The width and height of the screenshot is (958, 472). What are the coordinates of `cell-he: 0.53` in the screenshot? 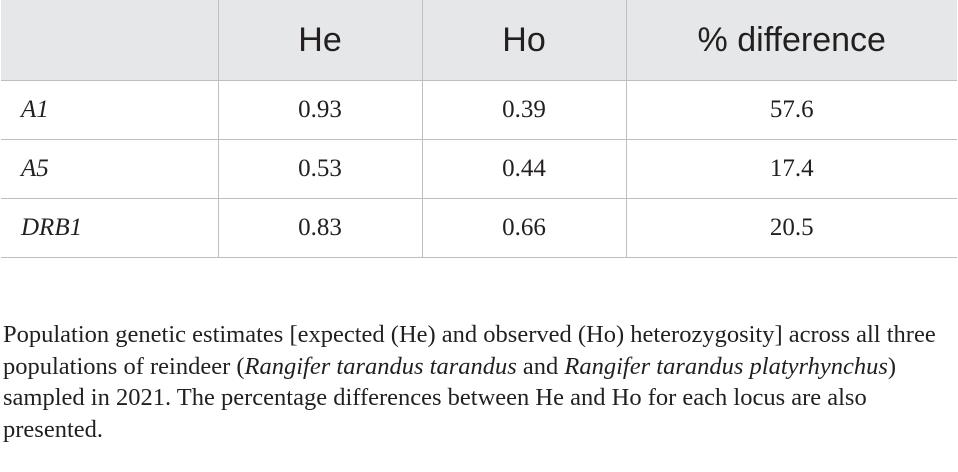 It's located at (319, 169).